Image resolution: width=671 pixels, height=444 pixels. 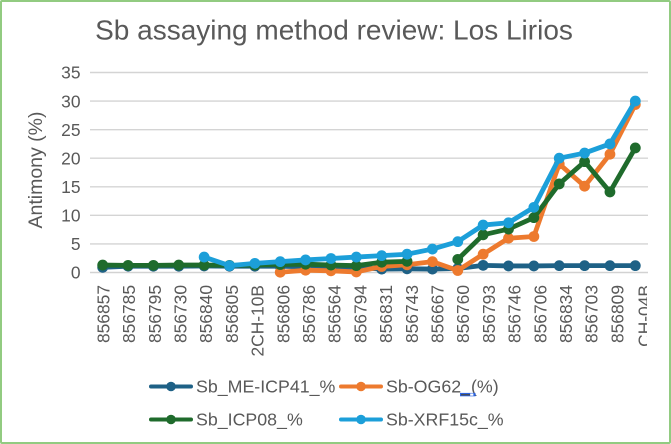 I want to click on svg-text: 856743, so click(x=412, y=314).